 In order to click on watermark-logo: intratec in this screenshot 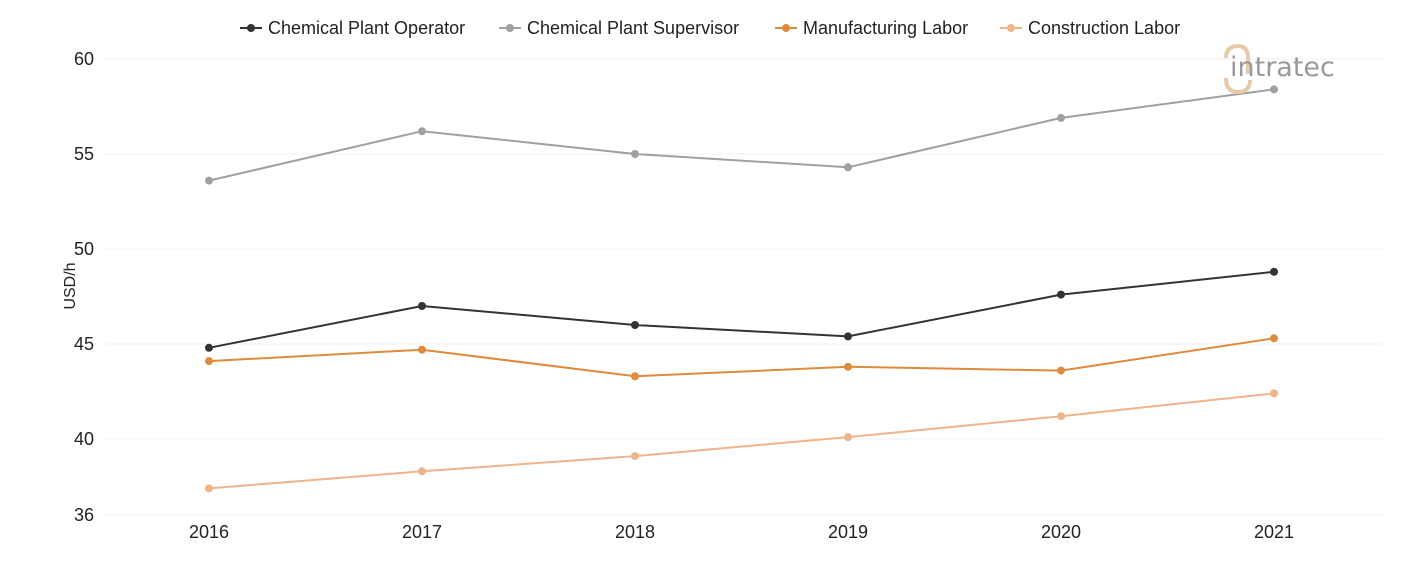, I will do `click(1279, 69)`.